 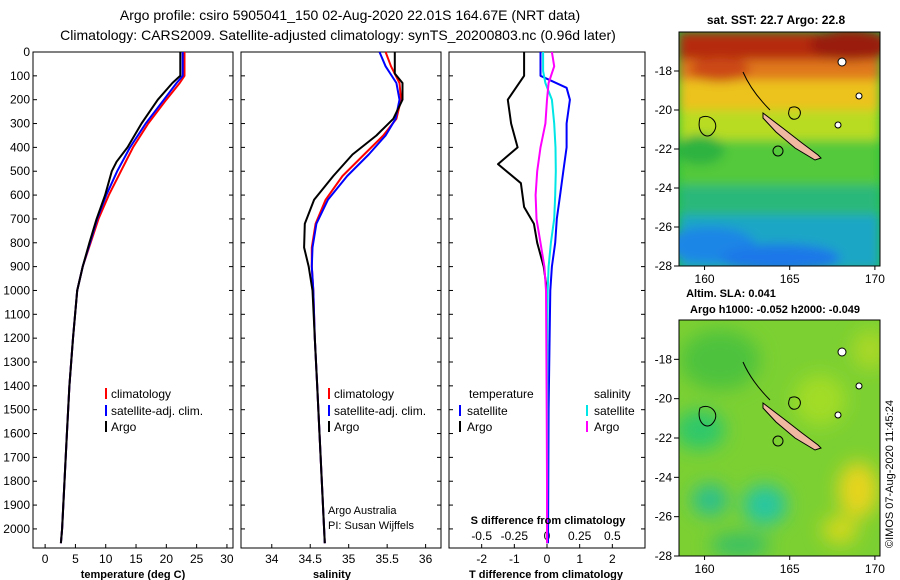 I want to click on depth-tick-label: 400, so click(x=20, y=147).